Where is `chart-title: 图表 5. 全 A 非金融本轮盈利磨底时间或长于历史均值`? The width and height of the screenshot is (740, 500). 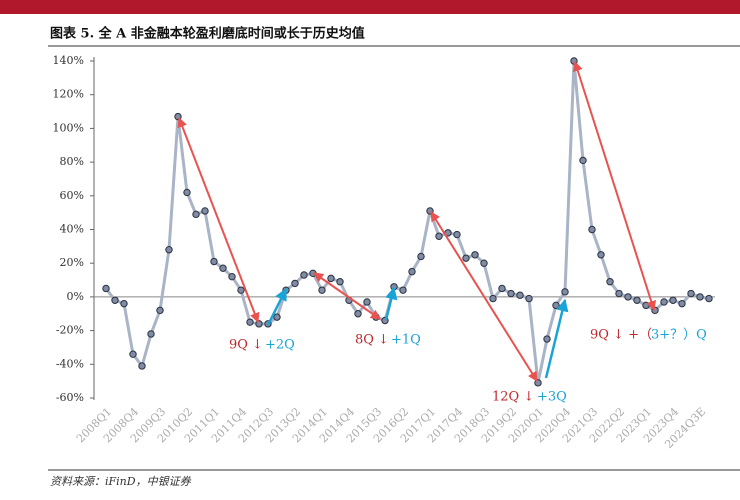 chart-title: 图表 5. 全 A 非金融本轮盈利磨底时间或长于历史均值 is located at coordinates (207, 34).